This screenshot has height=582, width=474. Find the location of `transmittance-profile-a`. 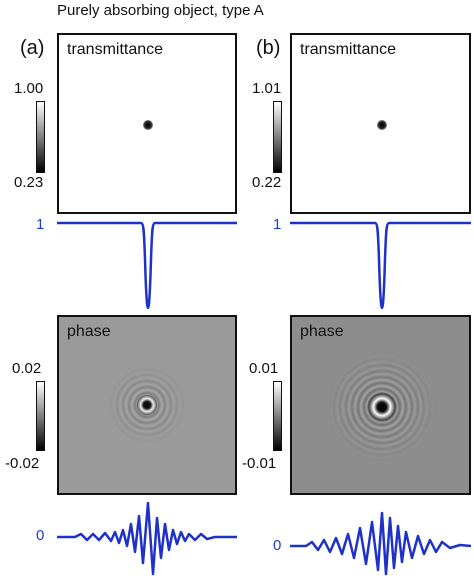

transmittance-profile-a is located at coordinates (147, 265).